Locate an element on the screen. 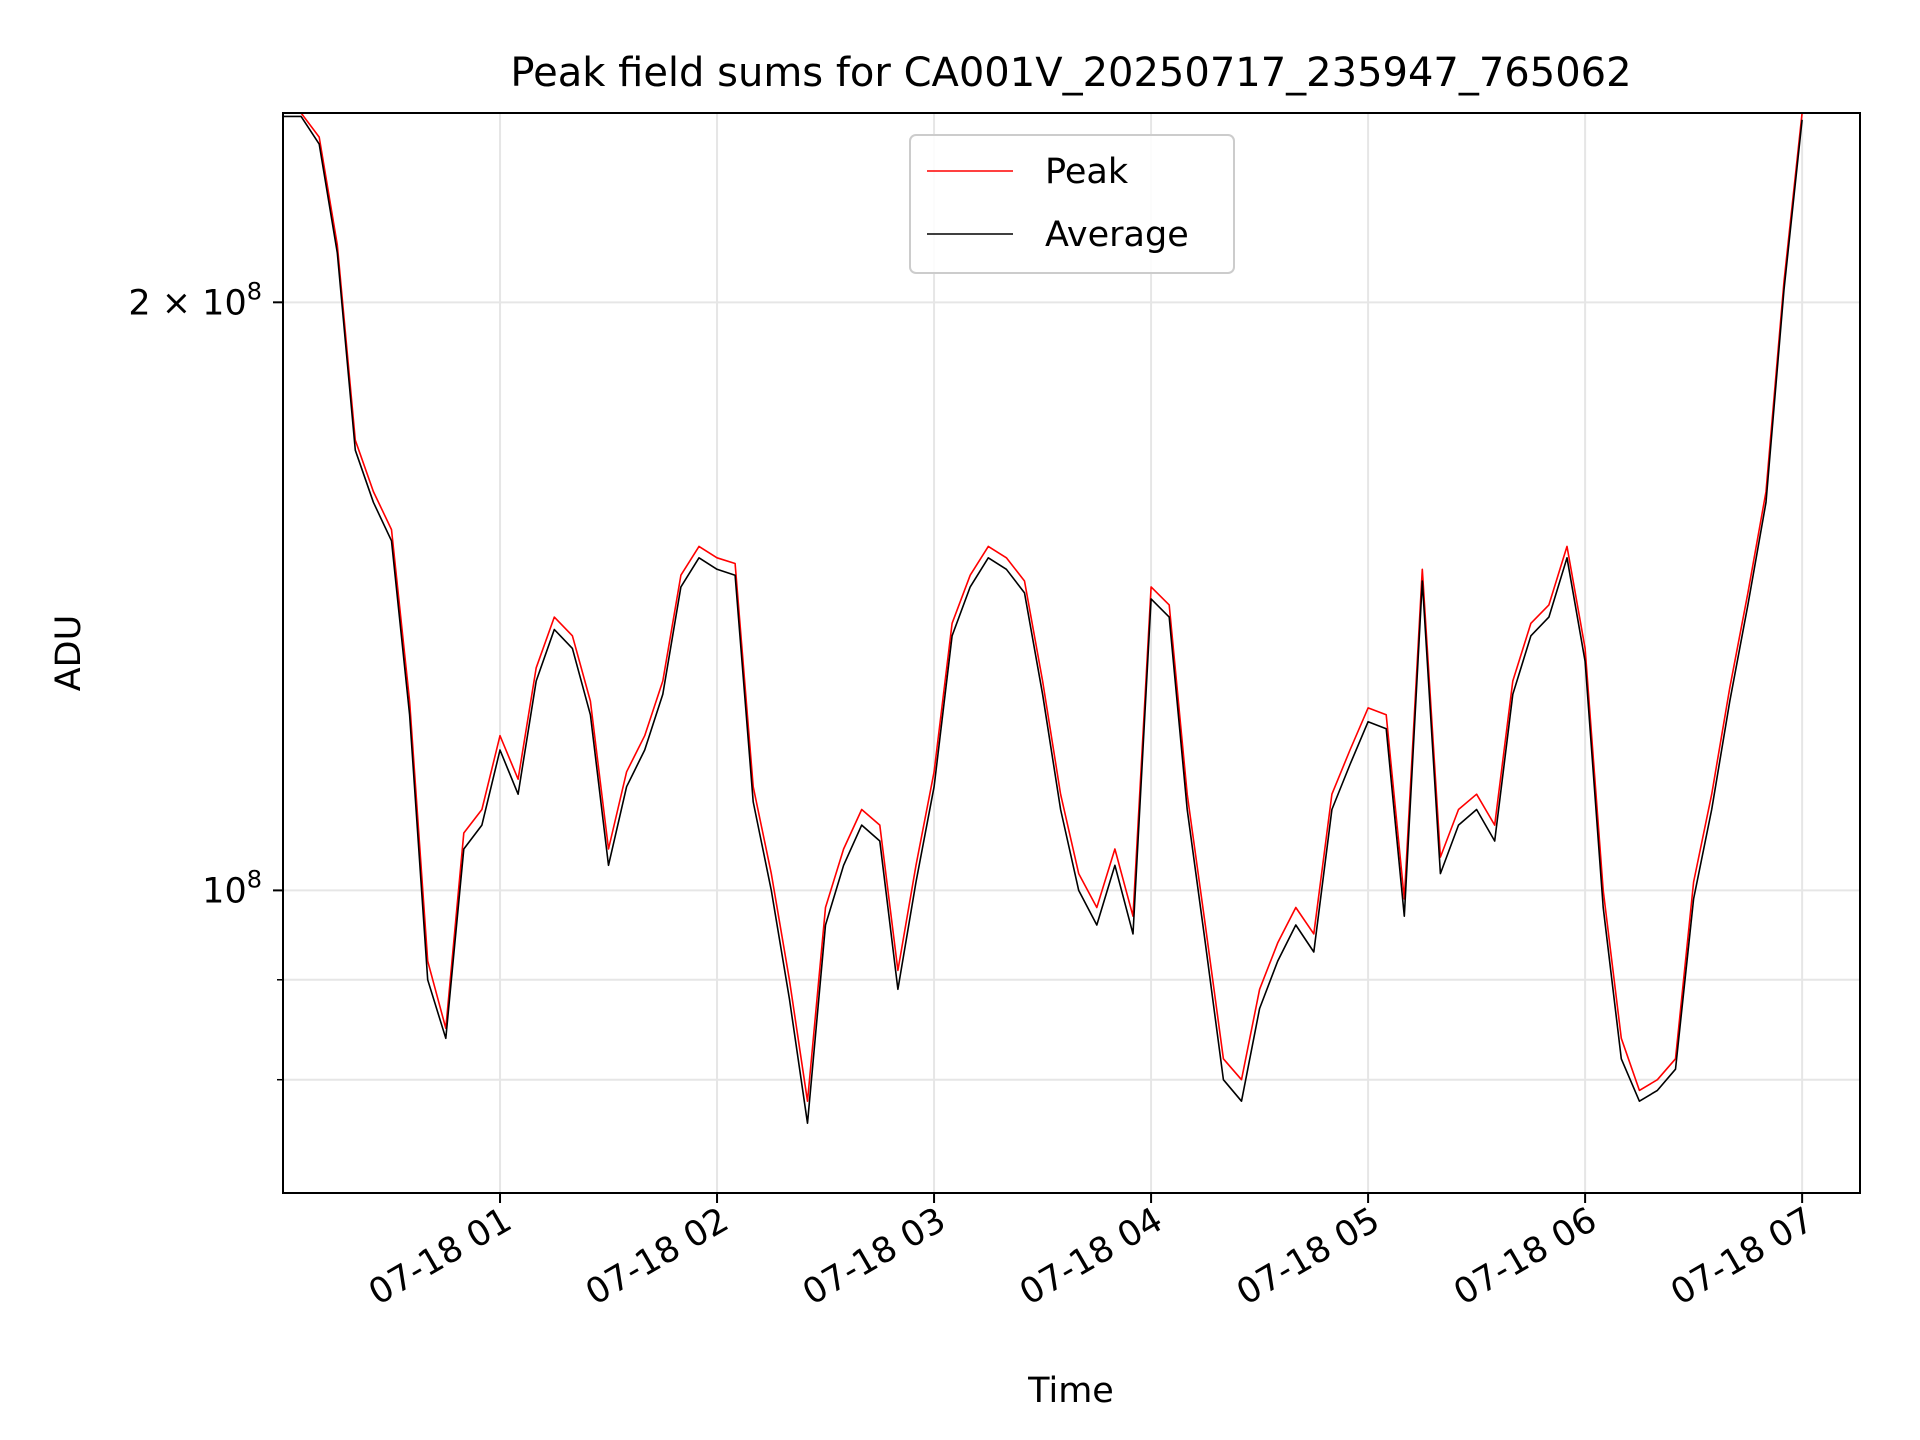 This screenshot has height=1440, width=1920. legend-peak-label: Peak is located at coordinates (1087, 172).